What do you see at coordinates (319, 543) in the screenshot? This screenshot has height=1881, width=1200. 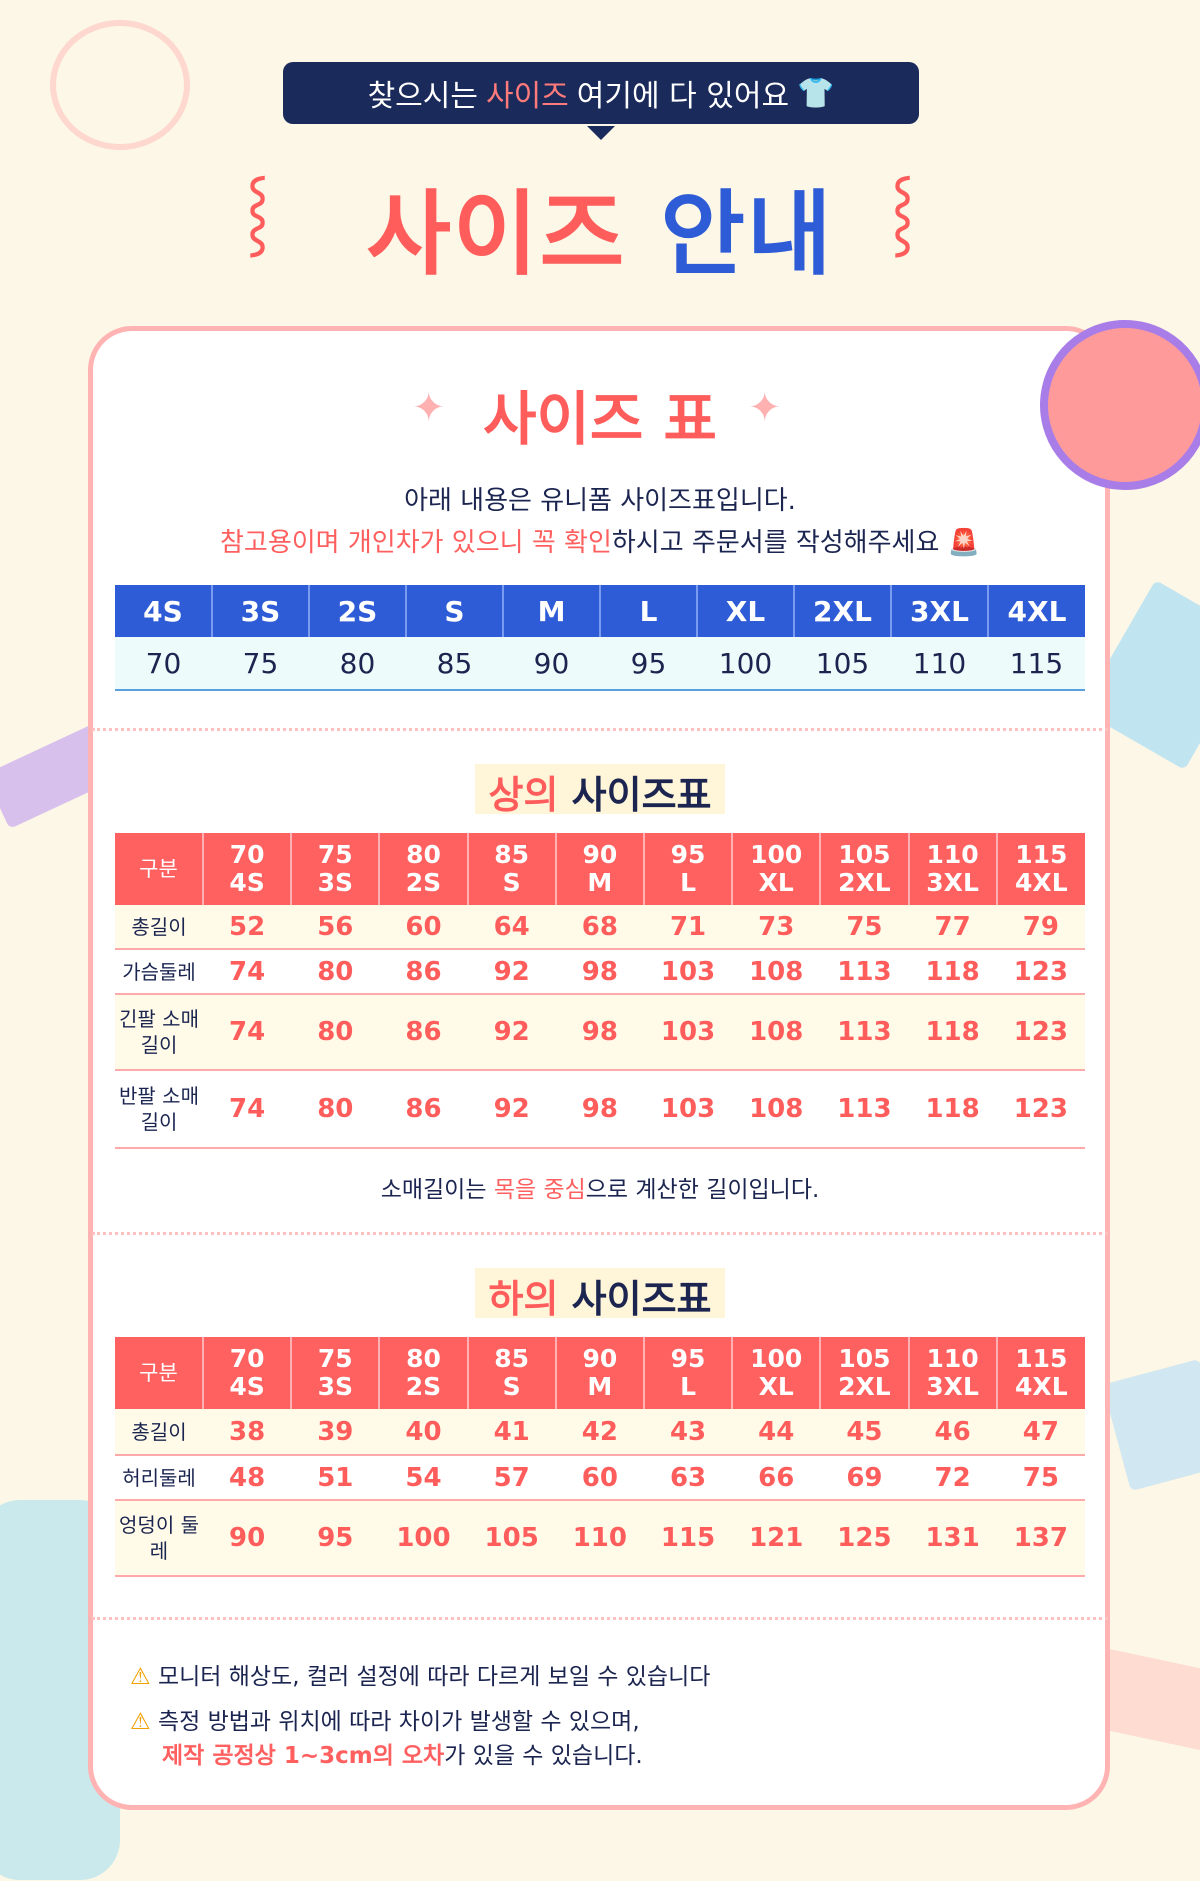 I see `intro-t1: 이며` at bounding box center [319, 543].